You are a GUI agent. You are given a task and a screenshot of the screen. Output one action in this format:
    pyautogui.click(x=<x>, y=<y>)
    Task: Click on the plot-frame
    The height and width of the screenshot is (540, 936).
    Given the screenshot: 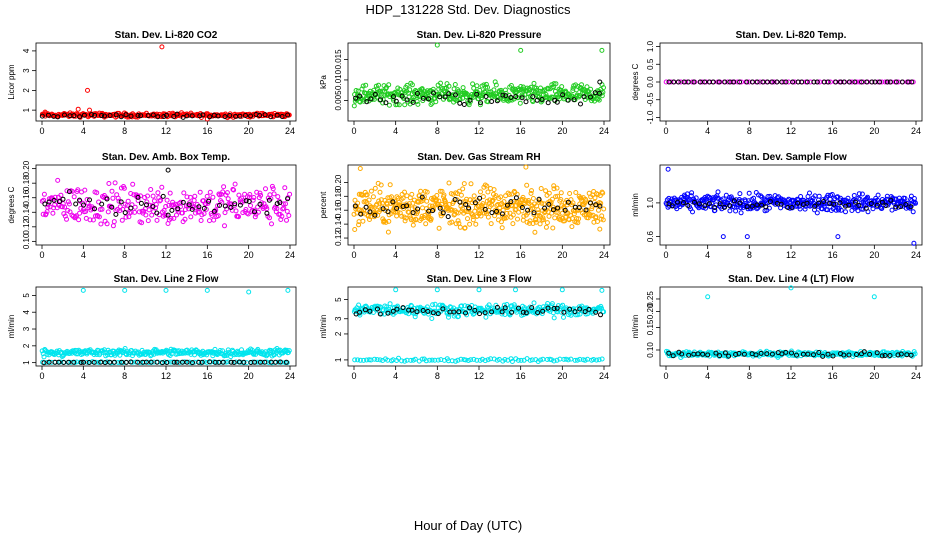 What is the action you would take?
    pyautogui.click(x=479, y=326)
    